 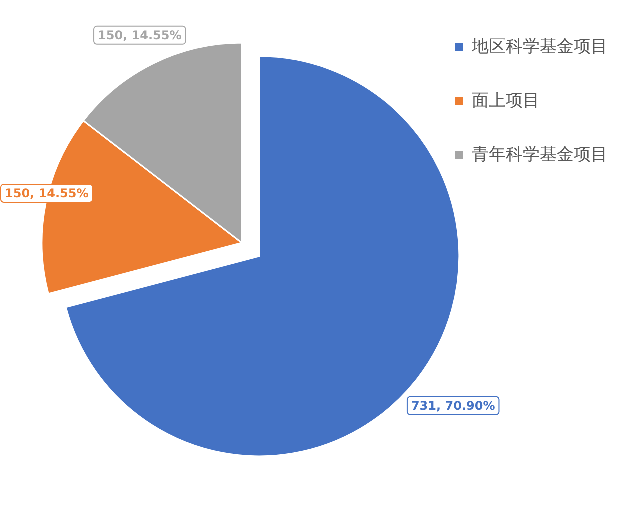 What do you see at coordinates (540, 155) in the screenshot?
I see `legend-label: 青年科学基金项目` at bounding box center [540, 155].